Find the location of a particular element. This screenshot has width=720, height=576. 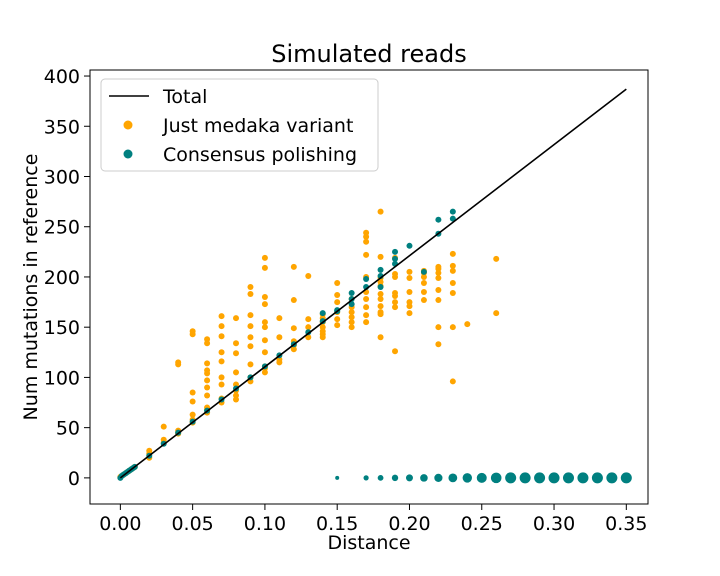

chart-title: Simulated reads is located at coordinates (368, 54).